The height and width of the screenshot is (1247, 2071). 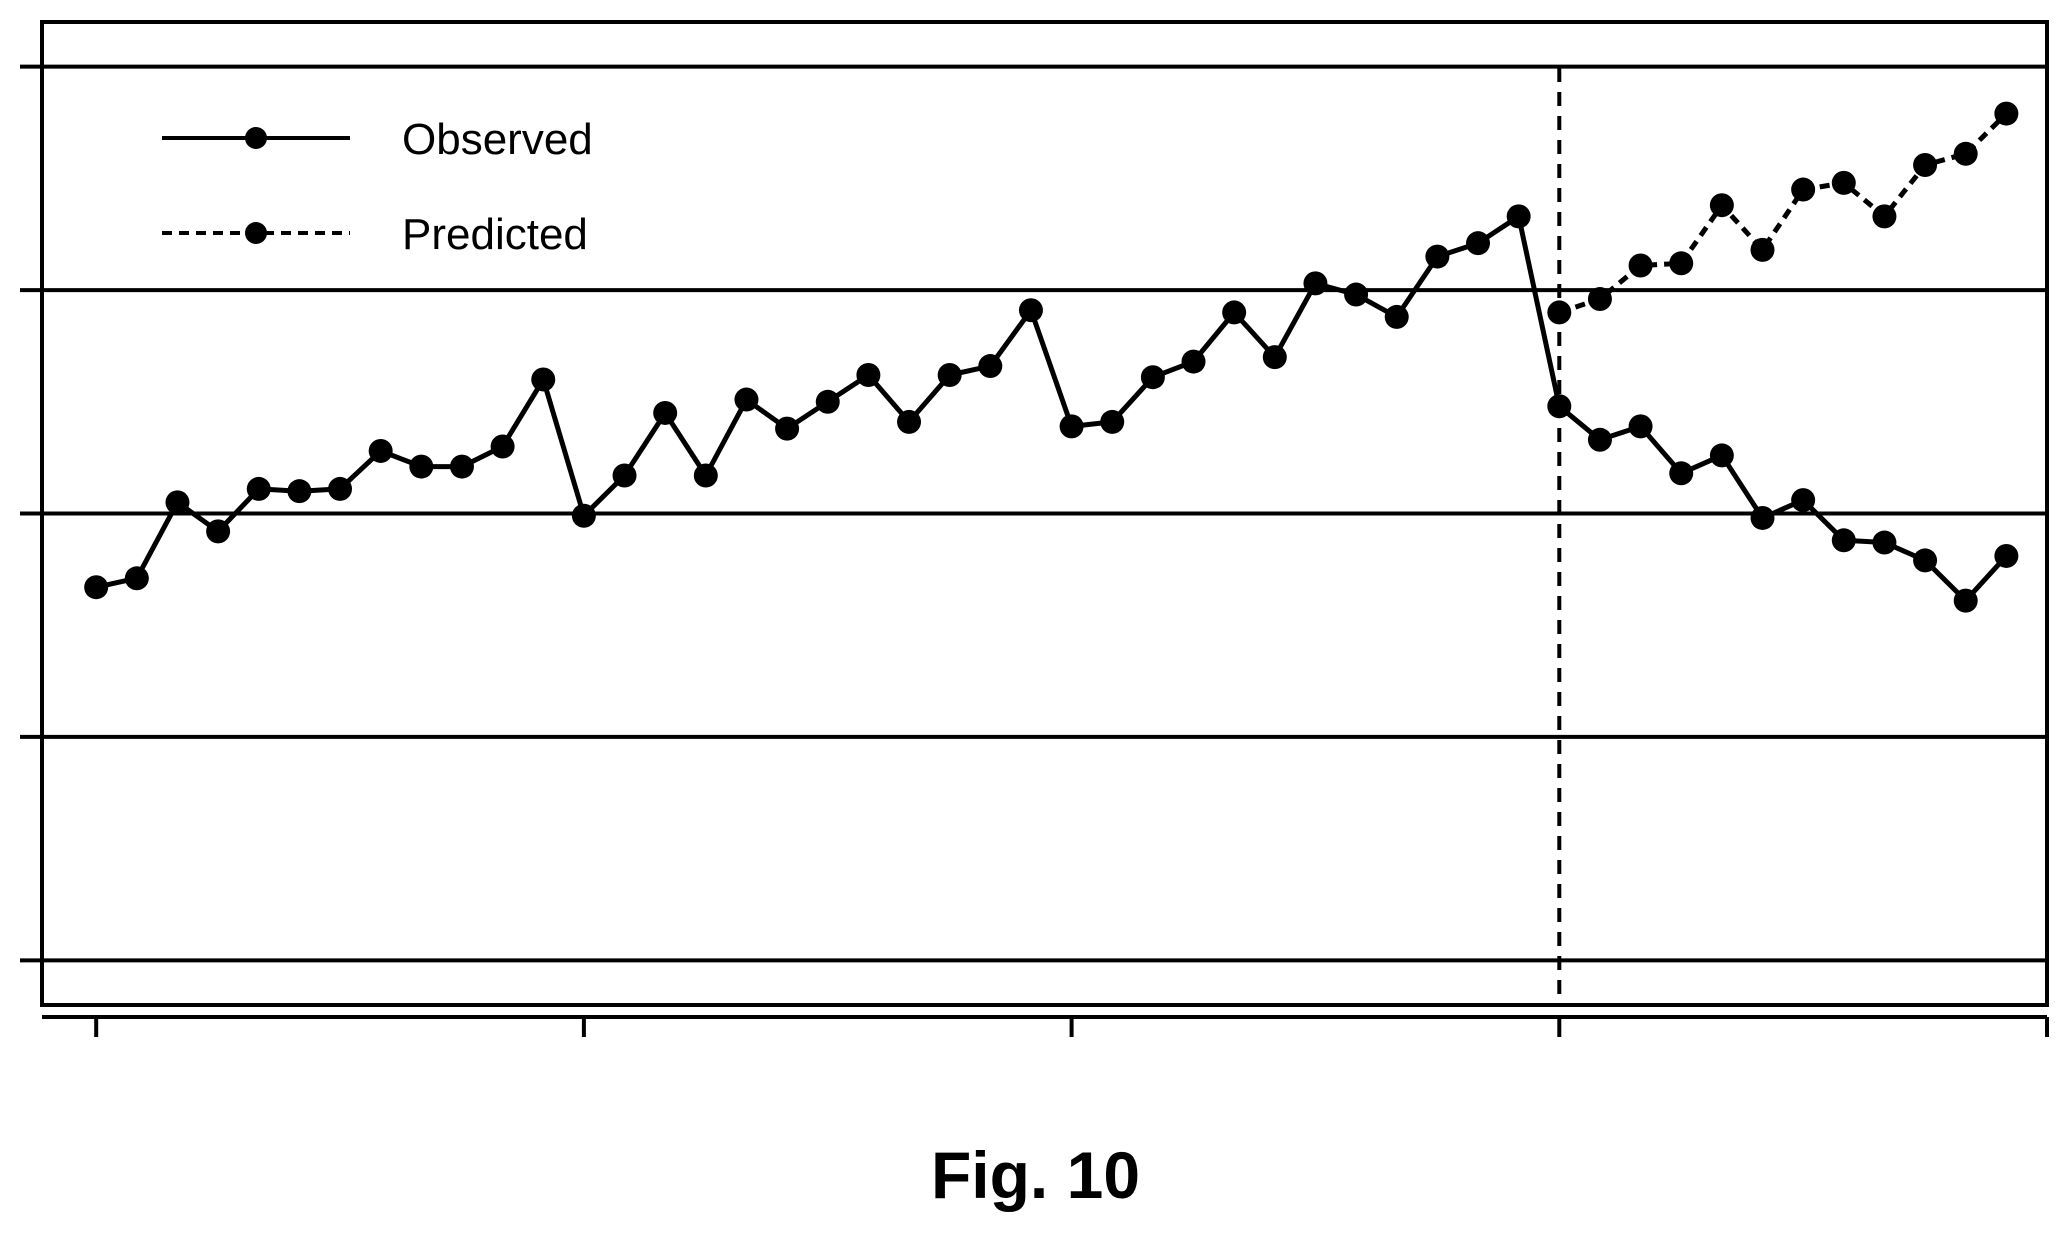 I want to click on y-axis-ticks, so click(x=31, y=513).